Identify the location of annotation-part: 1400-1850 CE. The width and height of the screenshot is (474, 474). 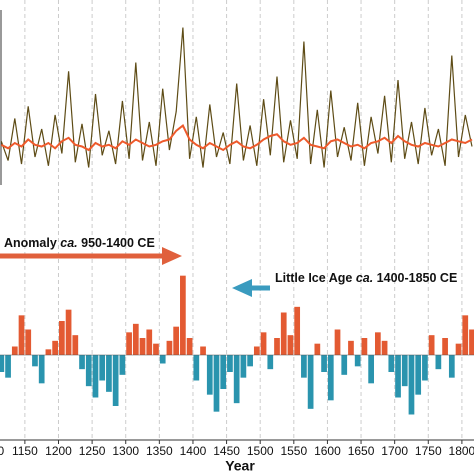
(415, 278).